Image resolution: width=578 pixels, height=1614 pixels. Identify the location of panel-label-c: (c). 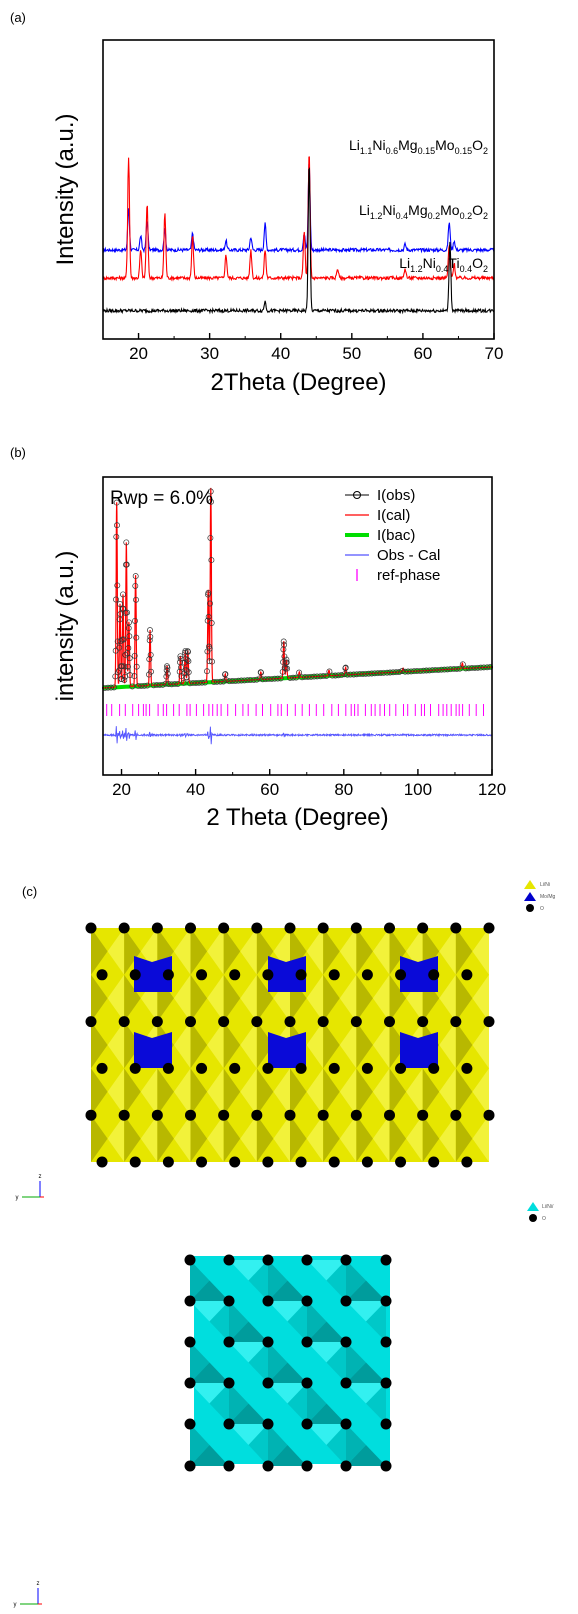
(30, 891).